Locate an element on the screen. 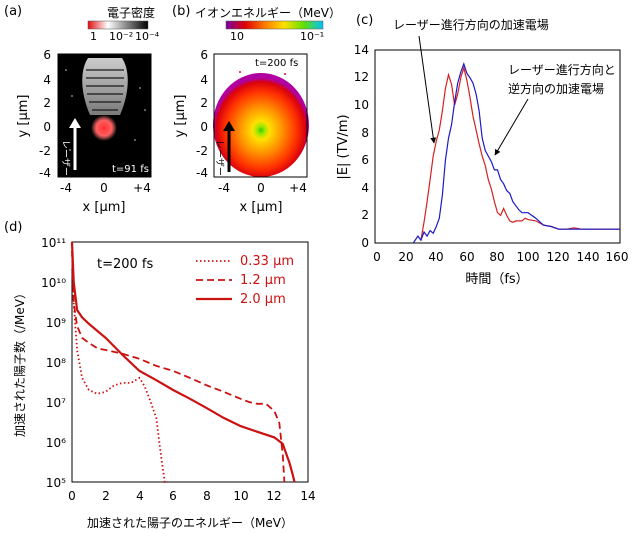 This screenshot has height=543, width=640. panel-d-x-axis-label: 加速された陽子のエネルギー（MeV） is located at coordinates (190, 523).